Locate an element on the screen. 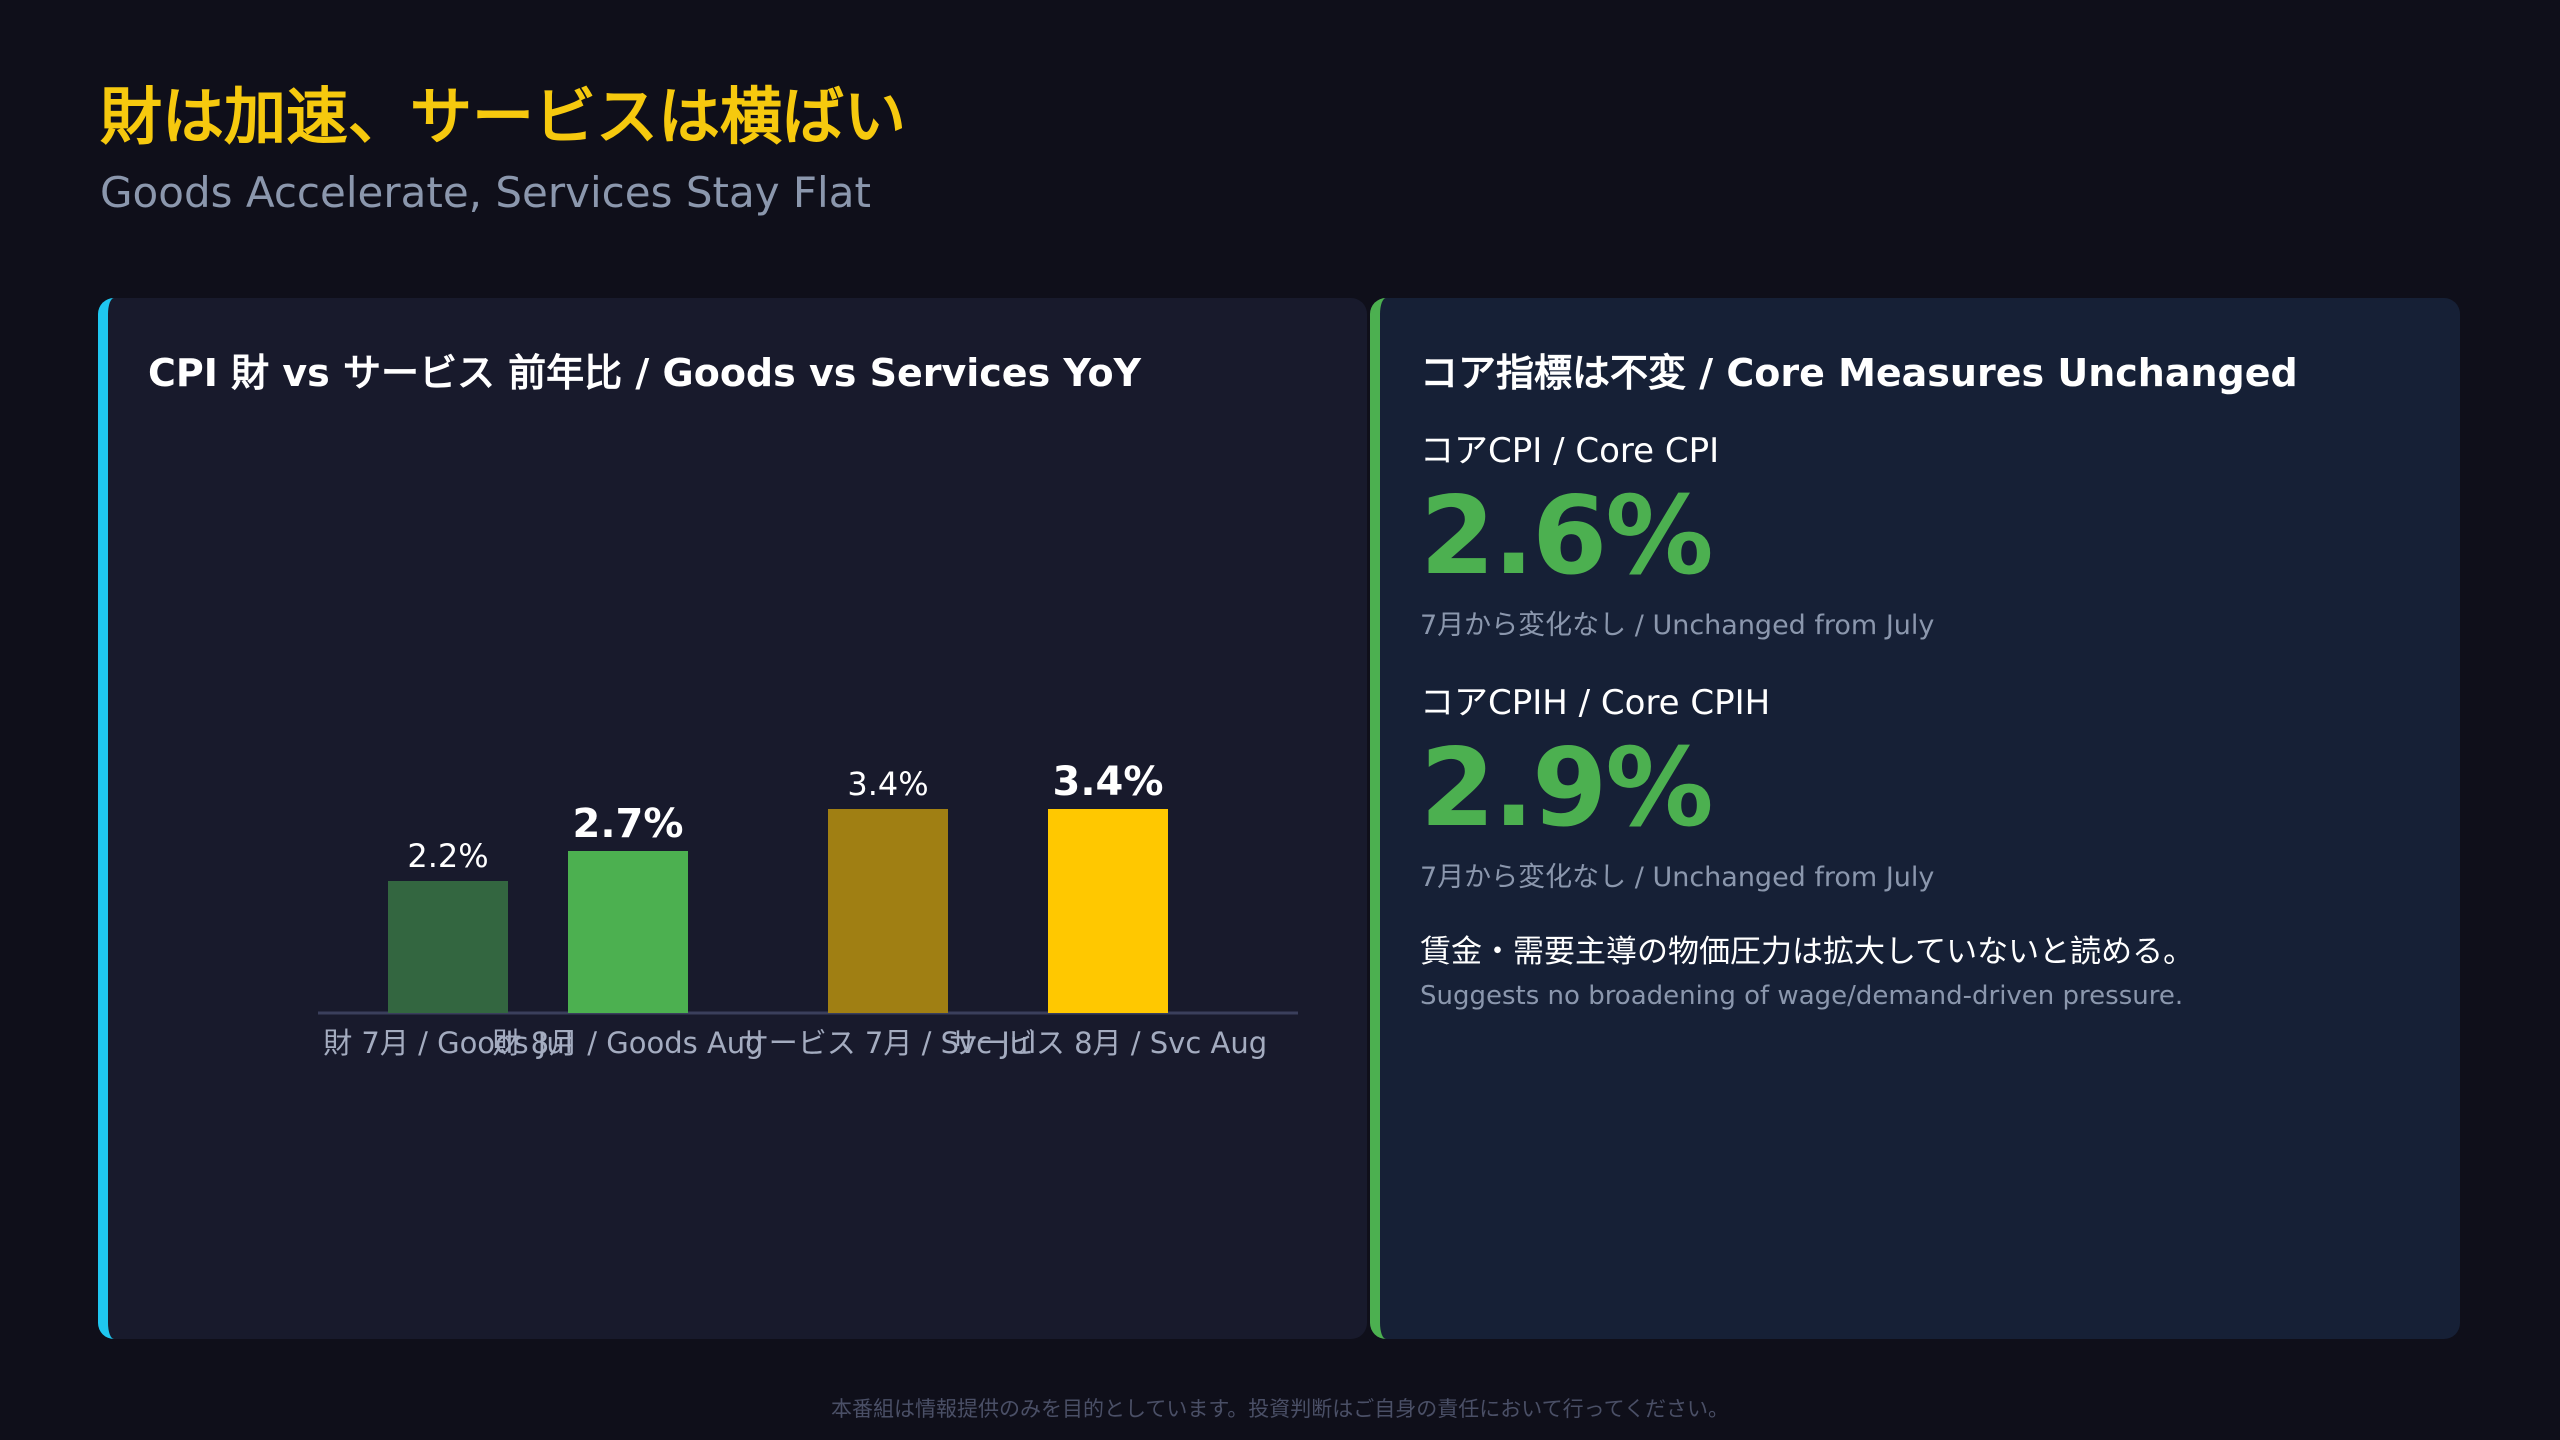 The width and height of the screenshot is (2560, 1440). bar-value-label-1: 2.2% is located at coordinates (447, 856).